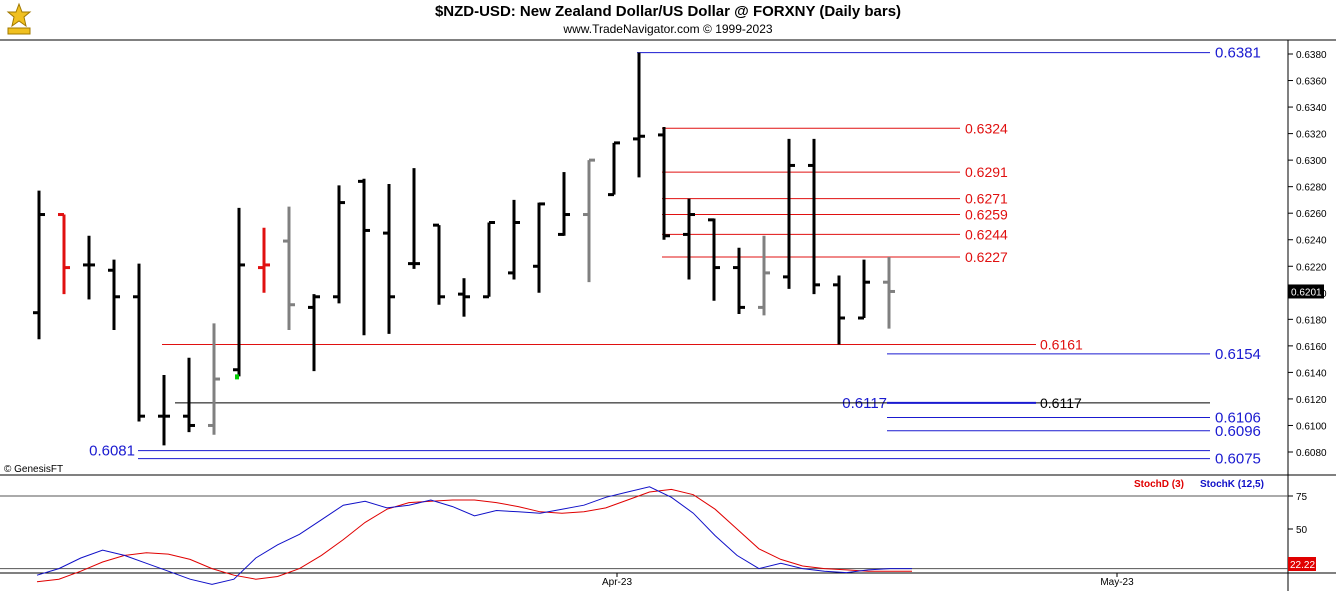 The image size is (1336, 591). I want to click on stoch-last-box, so click(1302, 564).